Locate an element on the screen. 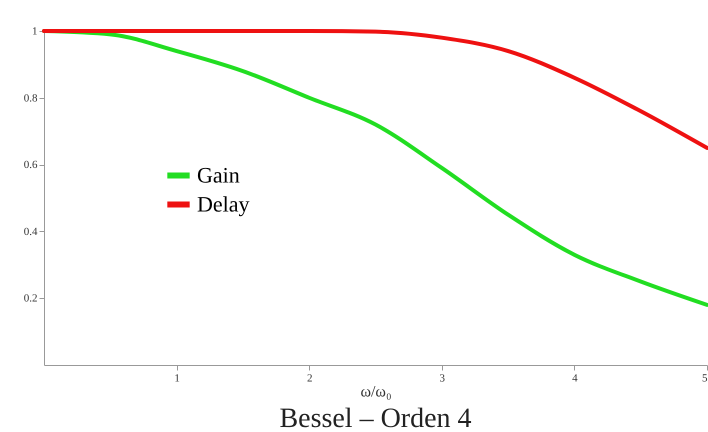 This screenshot has width=708, height=432. y-tick-label: 0.2 is located at coordinates (31, 298).